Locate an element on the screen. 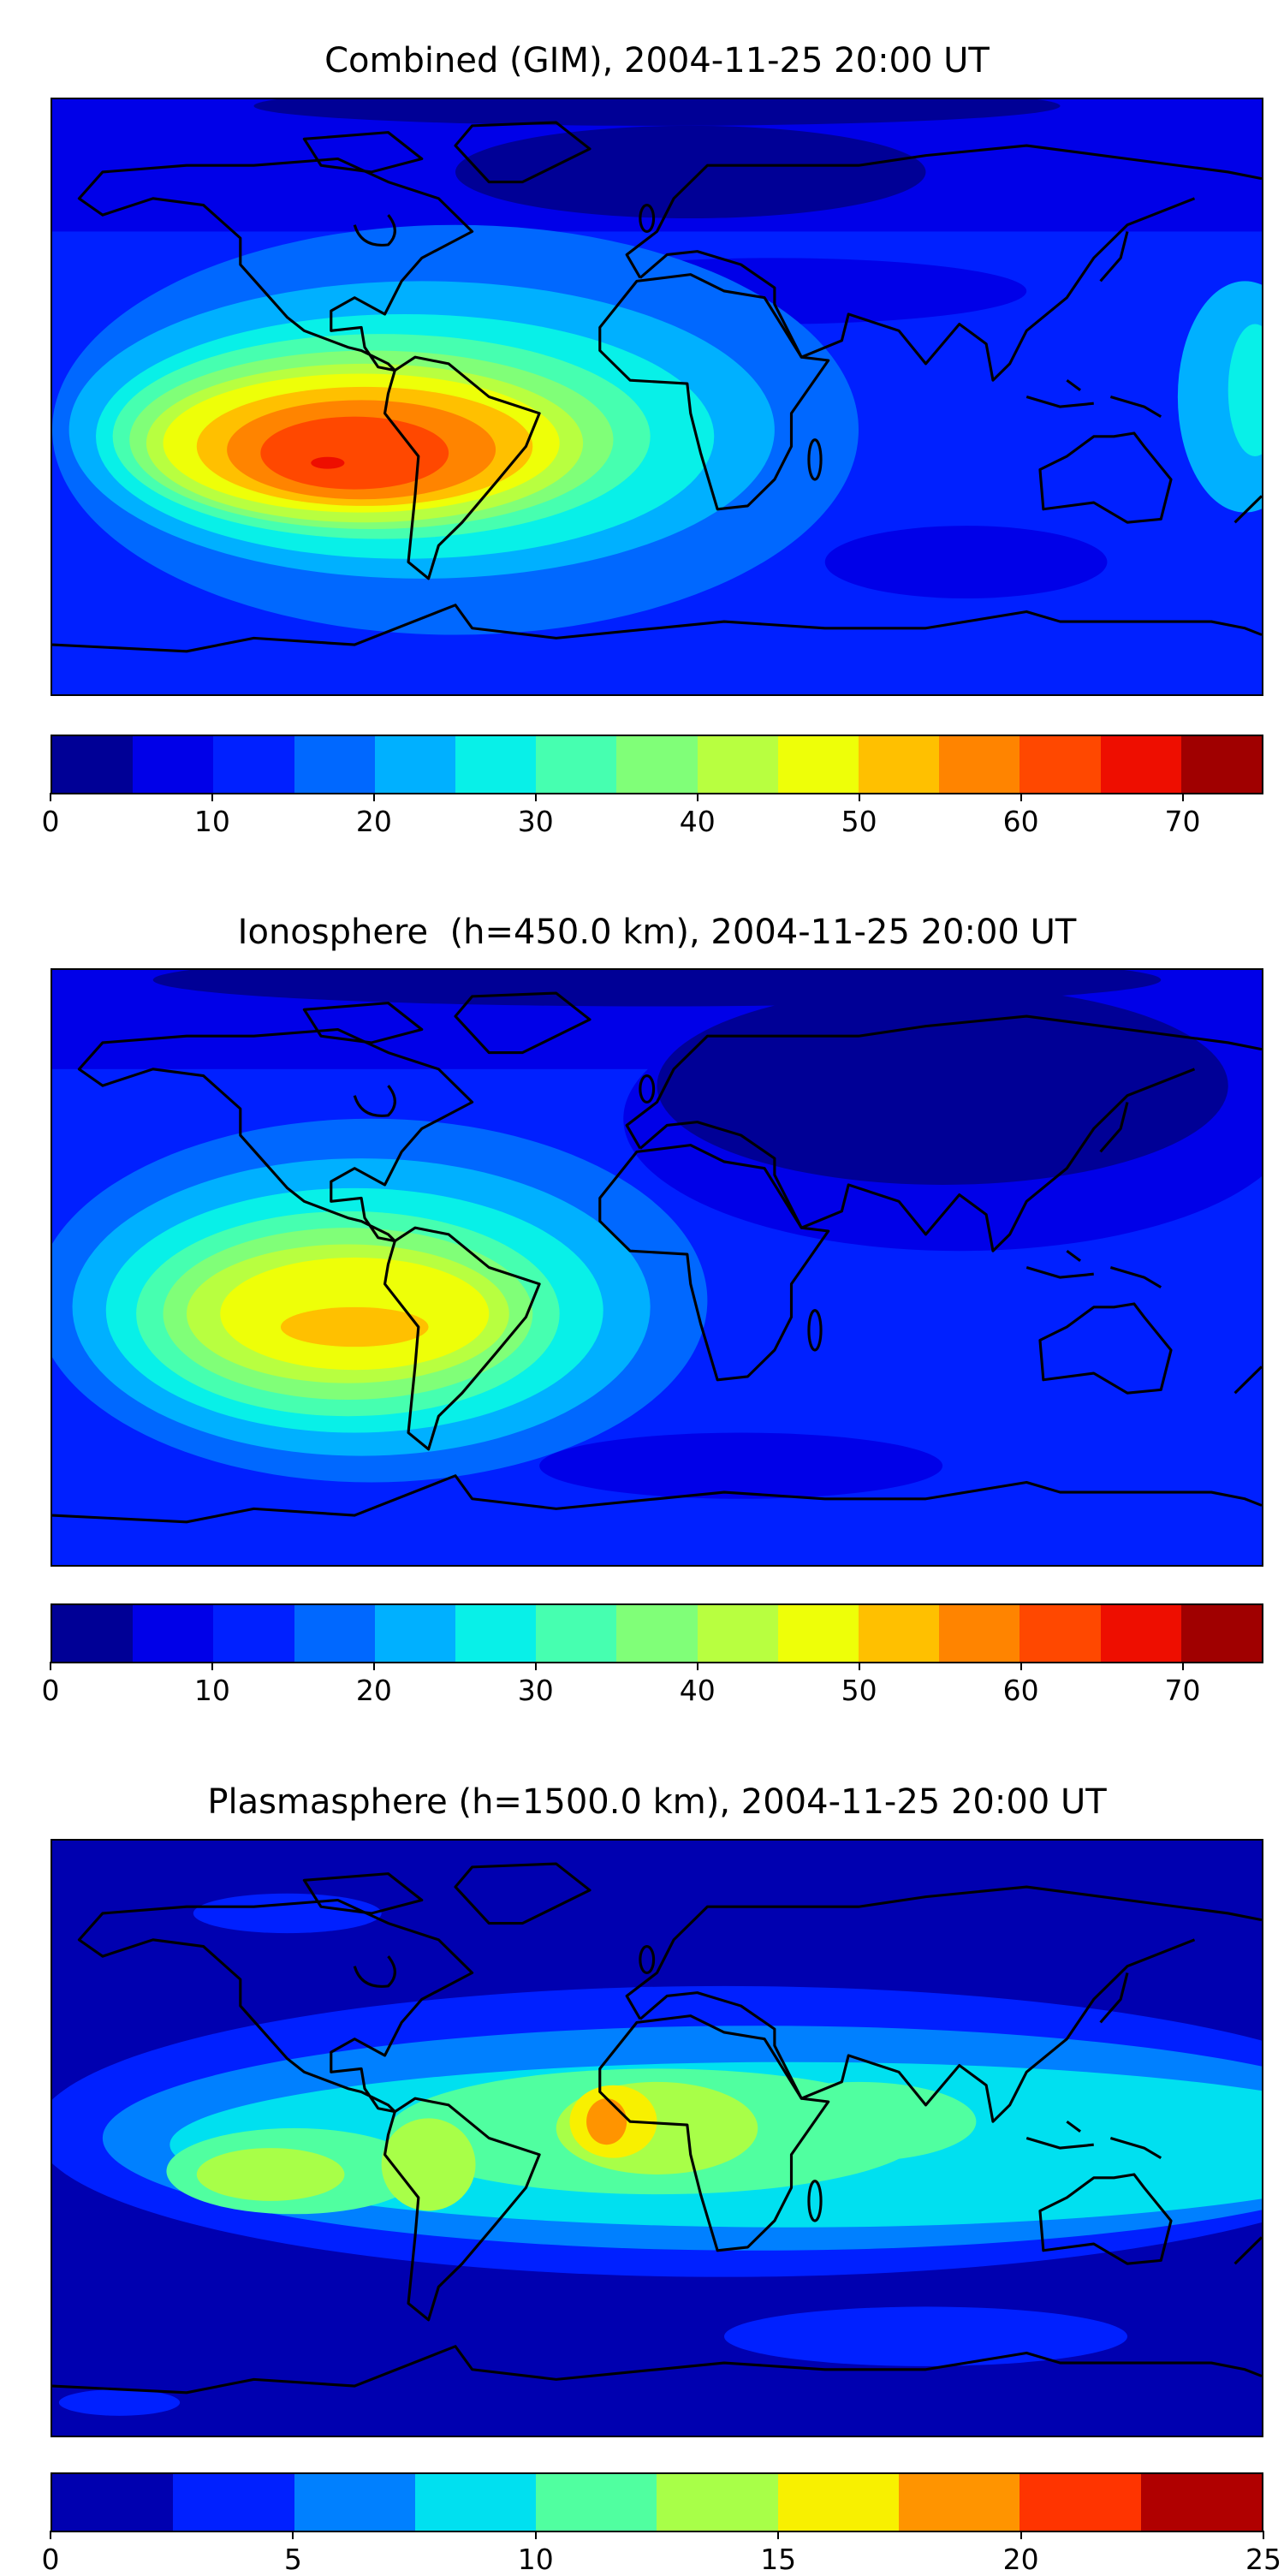 This screenshot has width=1284, height=2576. colorbar-ticks-ionosphere: 0 10 20 30 40 50 60 70 is located at coordinates (652, 1684).